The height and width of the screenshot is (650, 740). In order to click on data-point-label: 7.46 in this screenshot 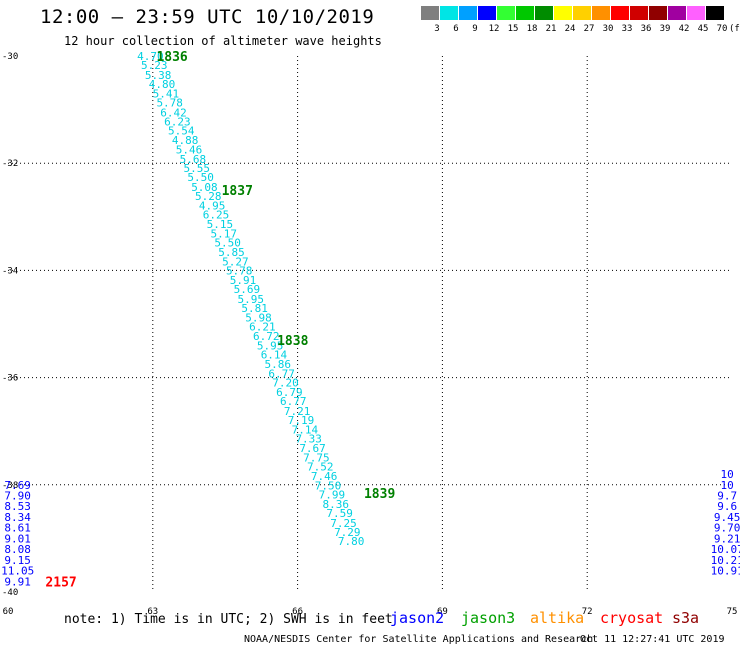, I will do `click(324, 476)`.